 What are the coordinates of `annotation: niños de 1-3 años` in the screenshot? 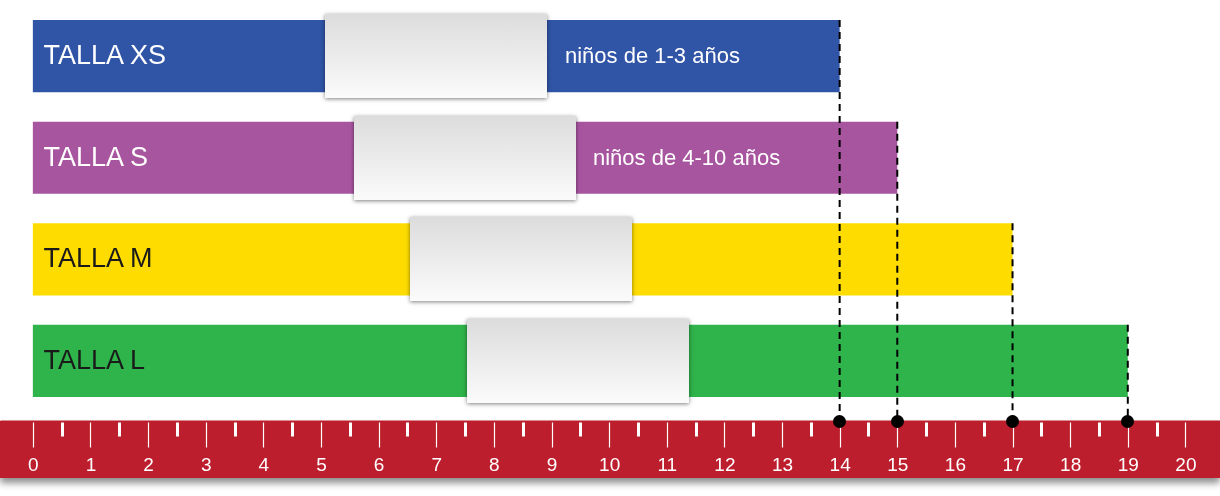 It's located at (652, 56).